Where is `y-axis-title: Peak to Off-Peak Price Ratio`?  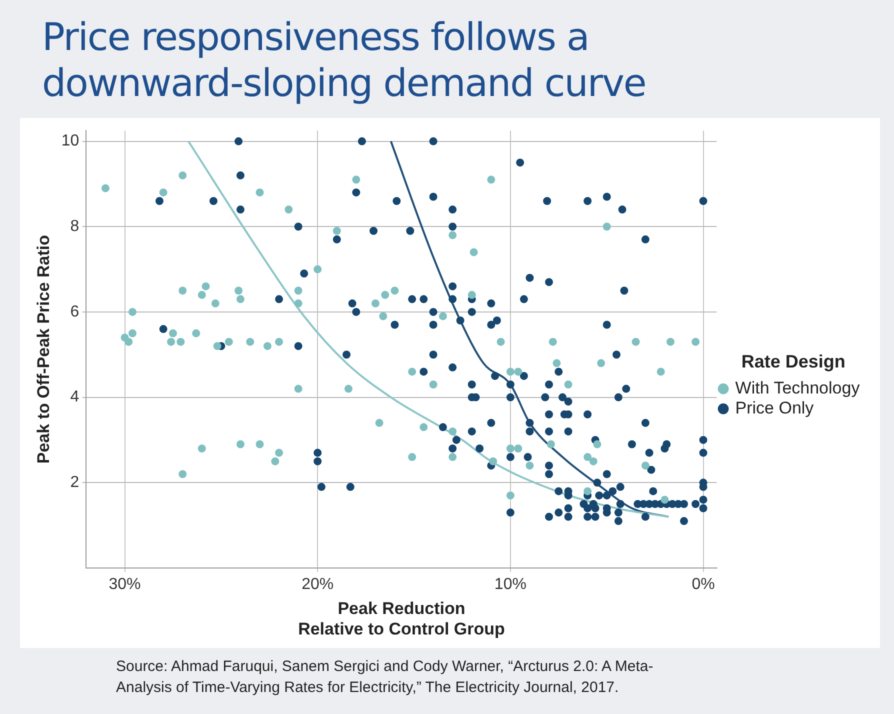
y-axis-title: Peak to Off-Peak Price Ratio is located at coordinates (43, 349).